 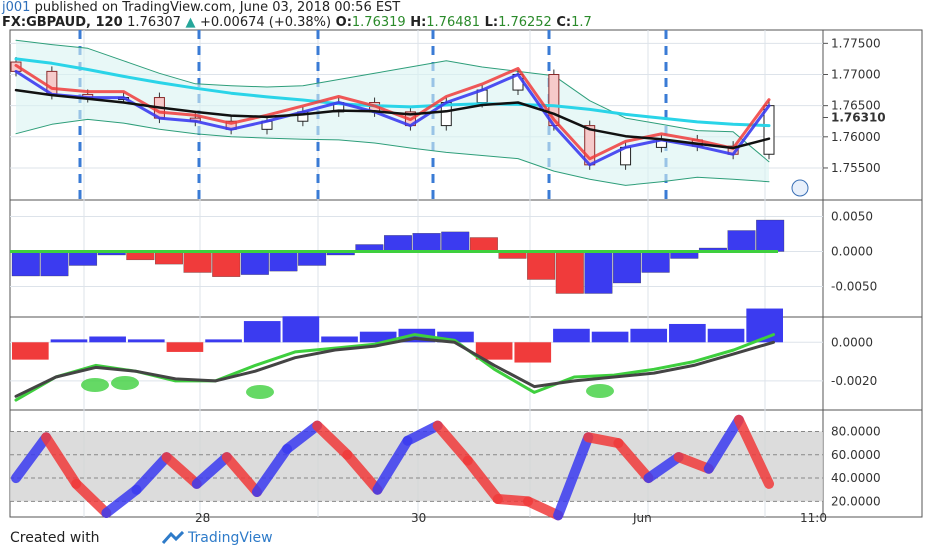 What do you see at coordinates (491, 22) in the screenshot?
I see `low-label: L:` at bounding box center [491, 22].